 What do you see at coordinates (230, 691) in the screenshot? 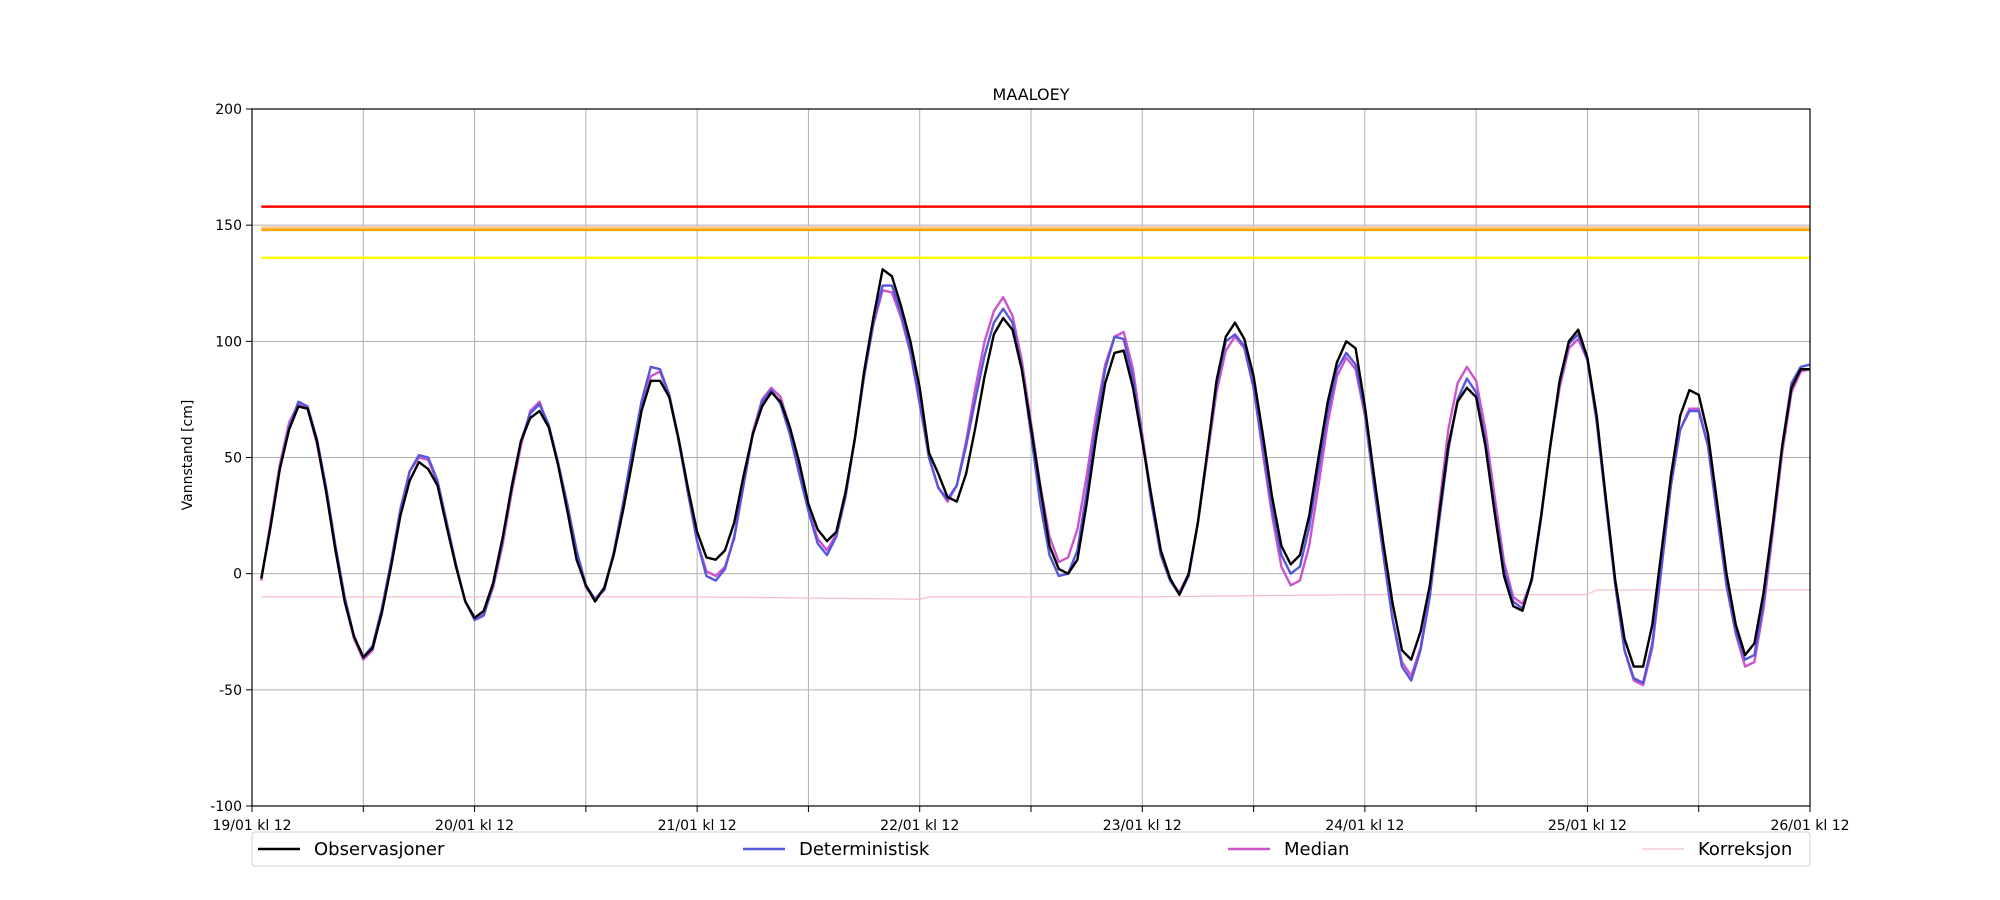
I see `y-tick-label: -50` at bounding box center [230, 691].